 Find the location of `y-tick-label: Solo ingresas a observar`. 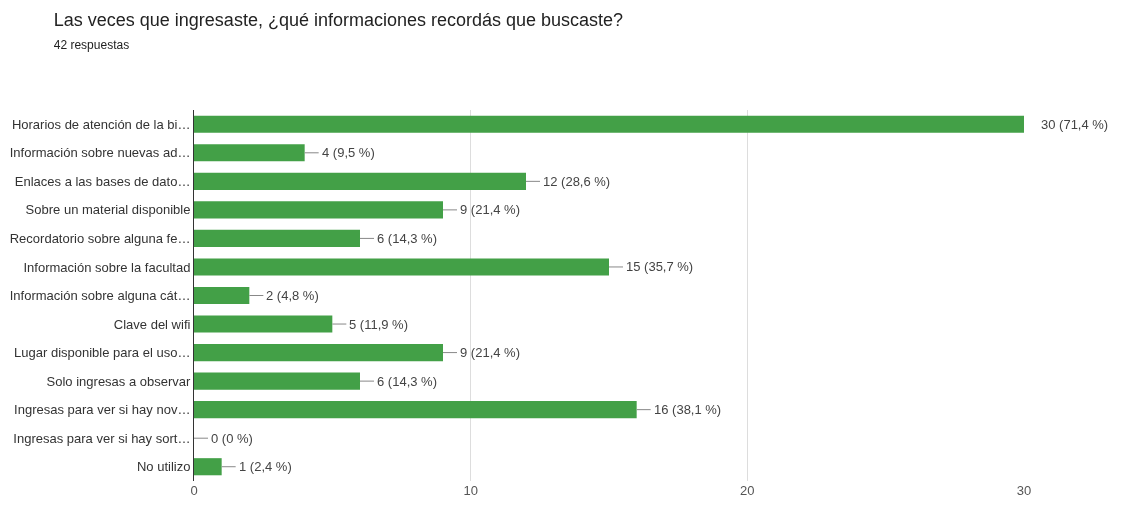

y-tick-label: Solo ingresas a observar is located at coordinates (119, 381).